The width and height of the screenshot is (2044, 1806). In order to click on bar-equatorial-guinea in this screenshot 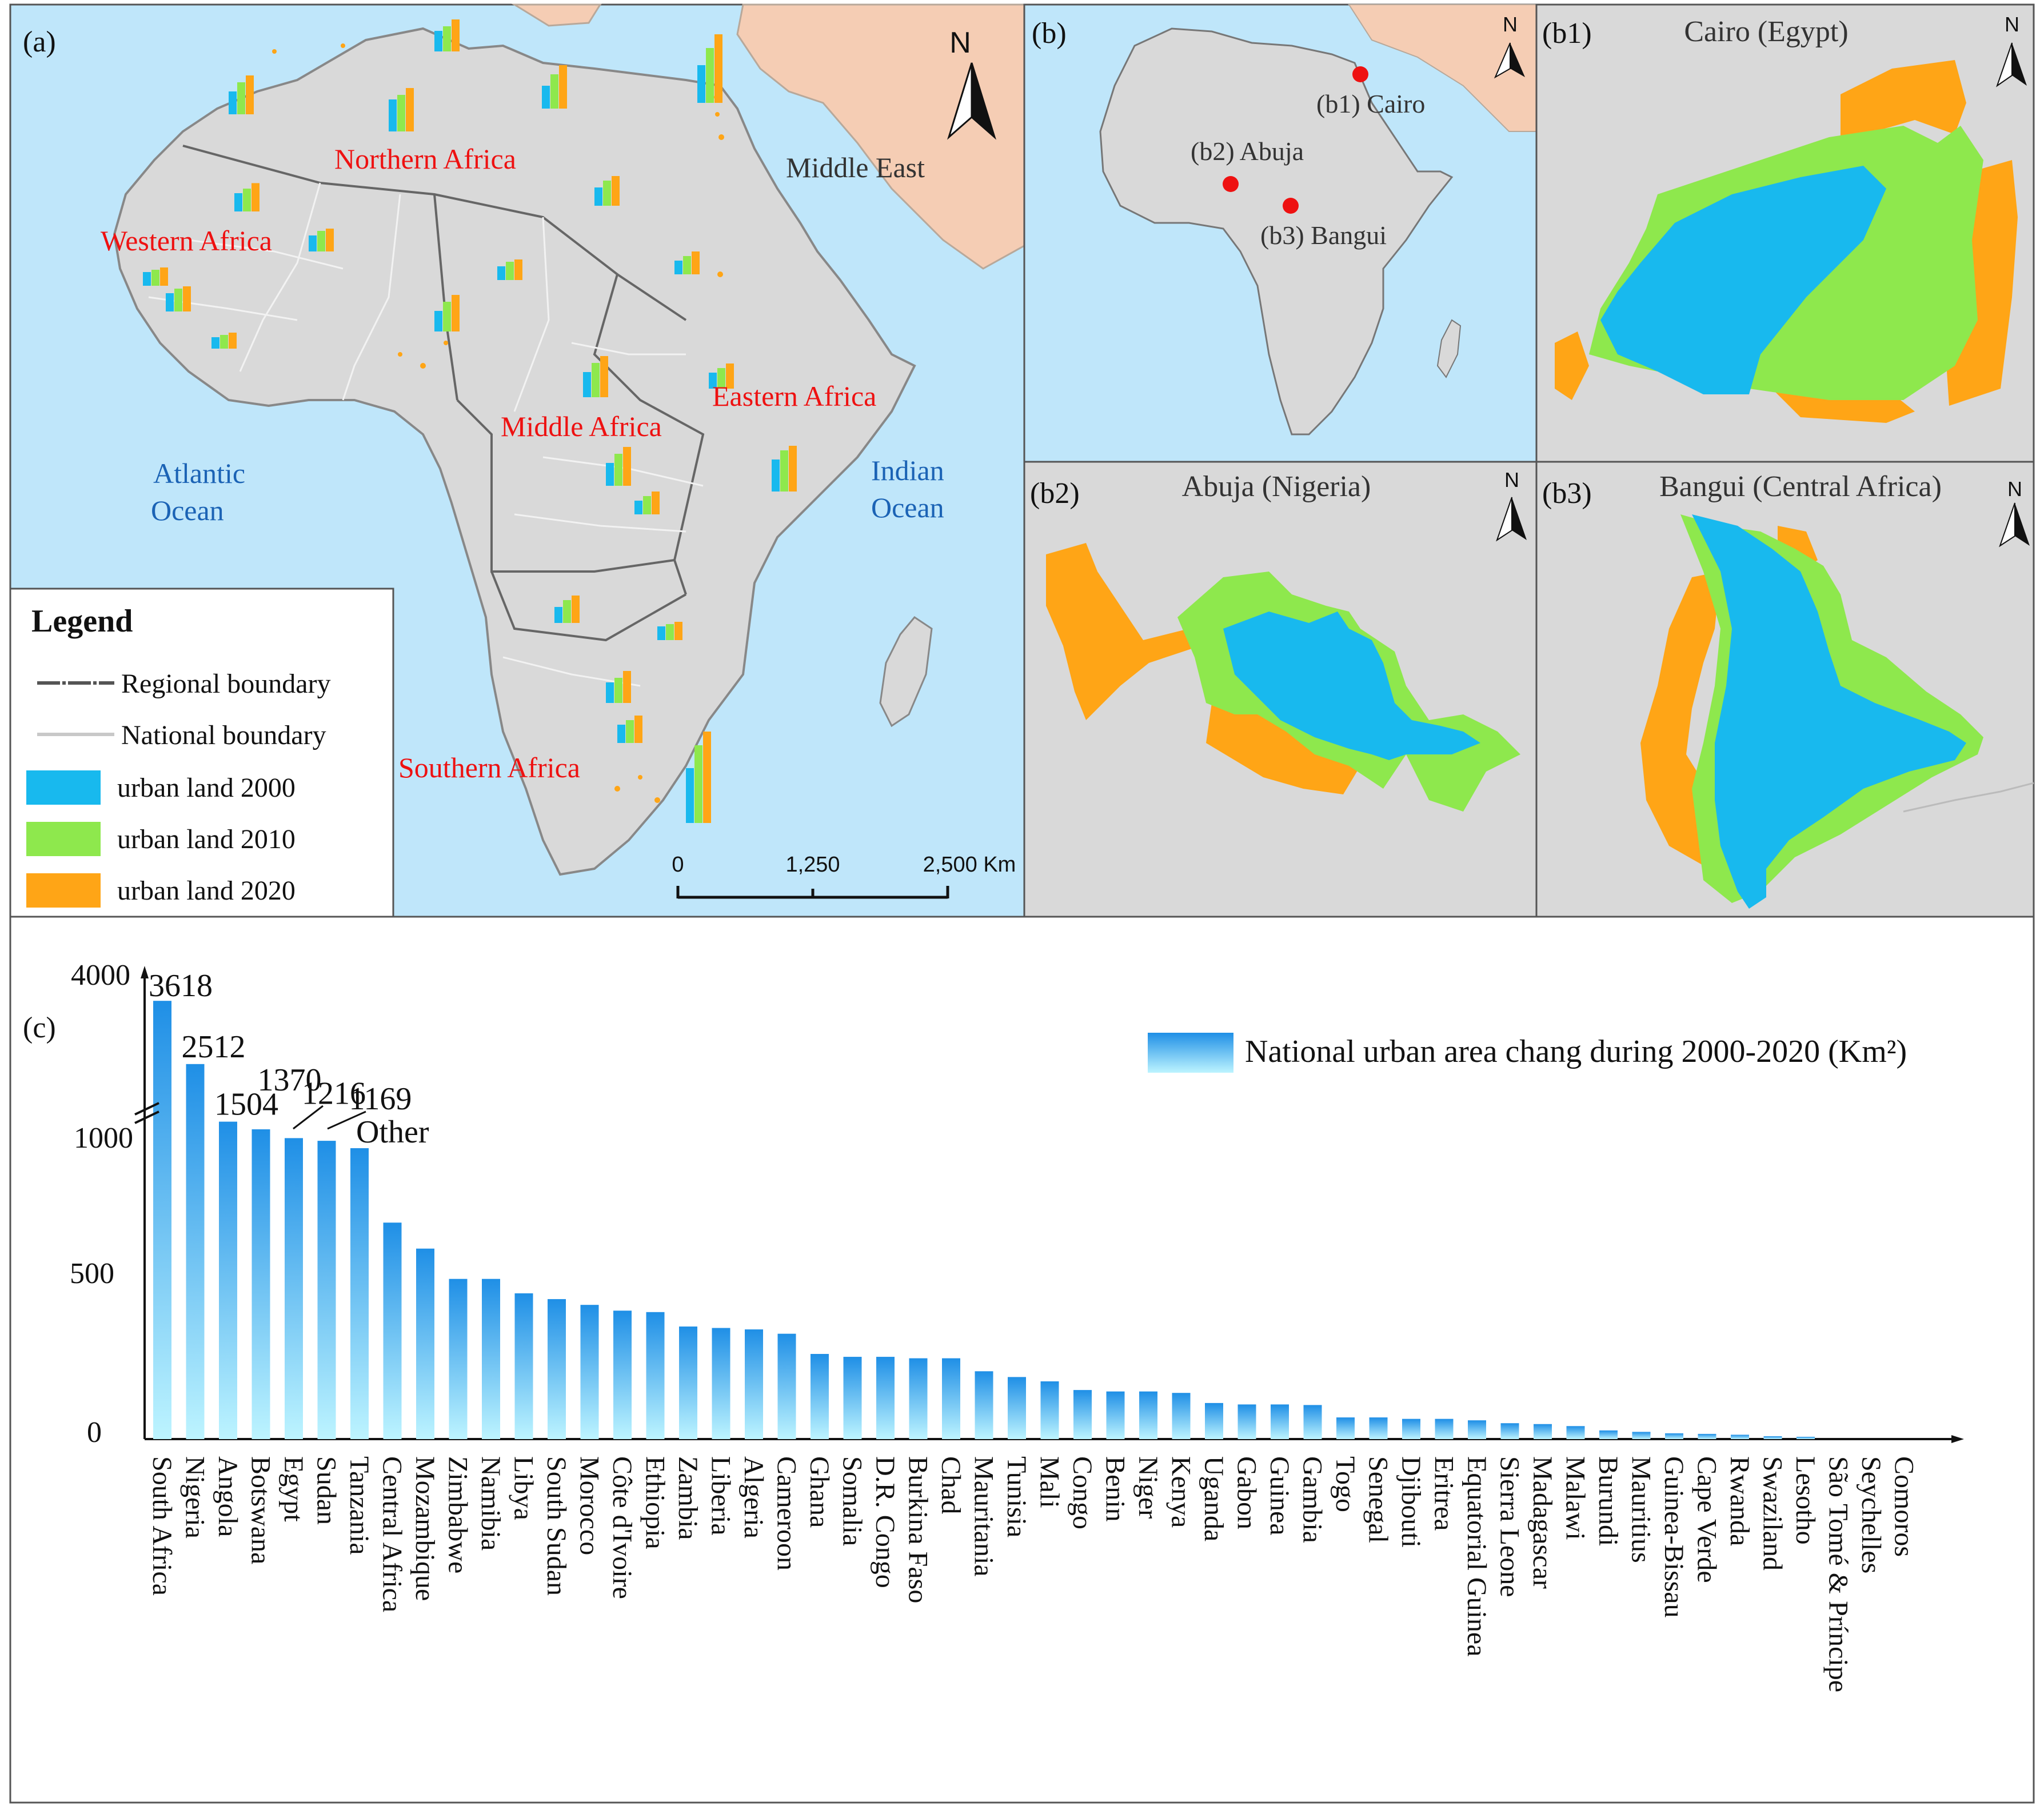, I will do `click(1477, 1430)`.